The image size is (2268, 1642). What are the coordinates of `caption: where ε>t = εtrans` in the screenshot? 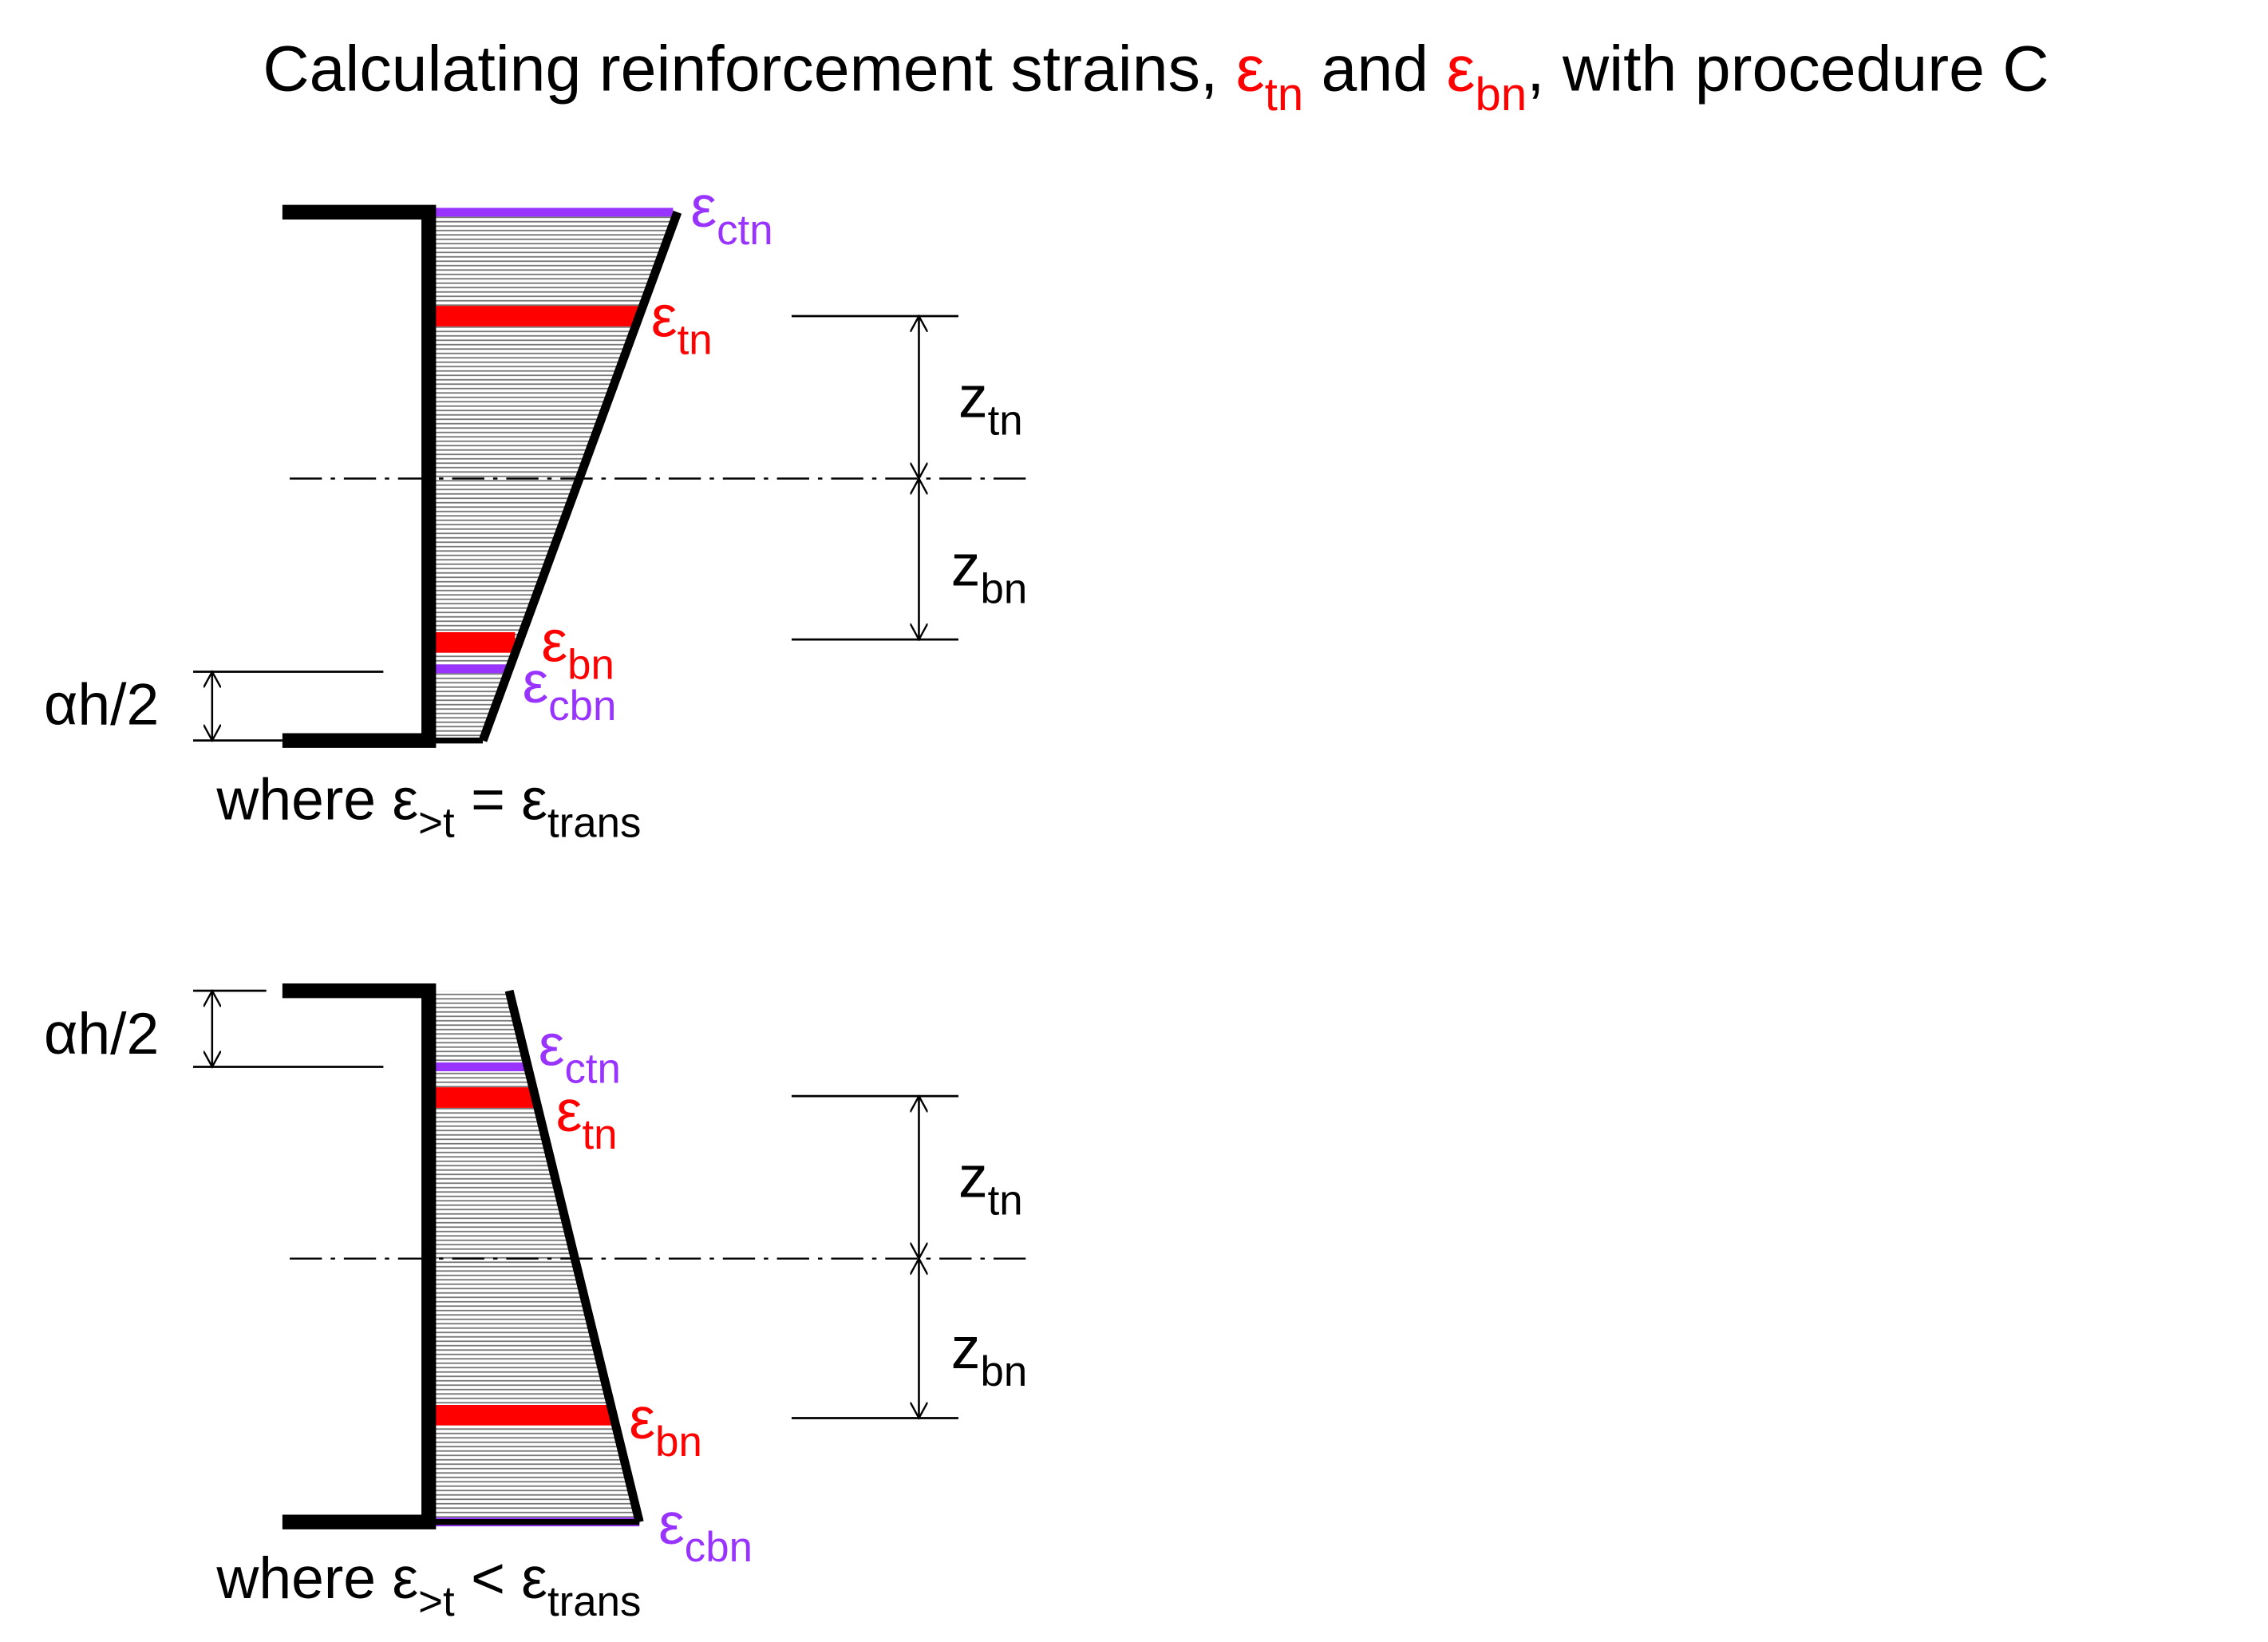 It's located at (428, 807).